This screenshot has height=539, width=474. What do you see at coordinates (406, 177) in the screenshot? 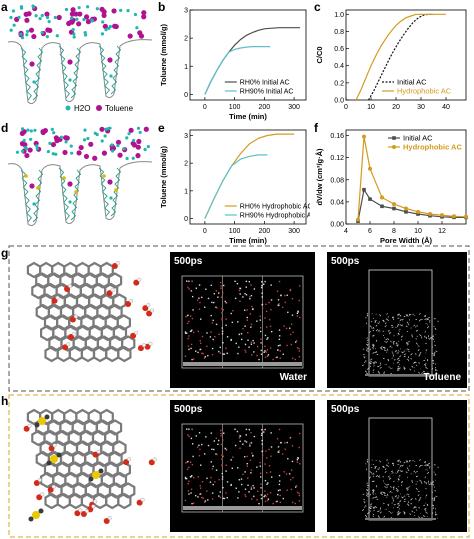
I see `plot-frame` at bounding box center [406, 177].